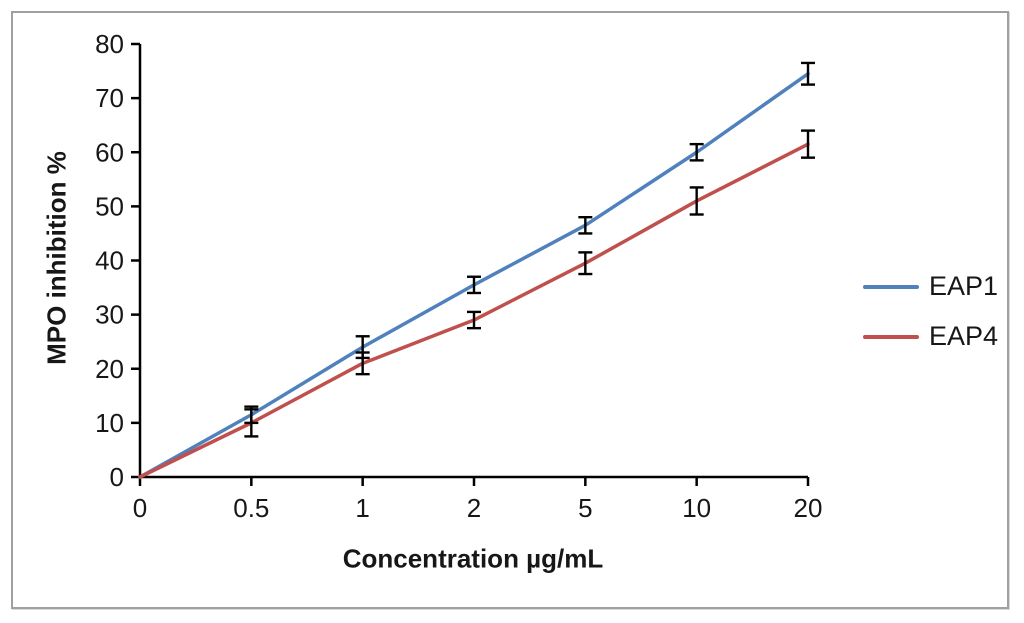 The image size is (1024, 623). I want to click on y-tick-label: 50, so click(109, 206).